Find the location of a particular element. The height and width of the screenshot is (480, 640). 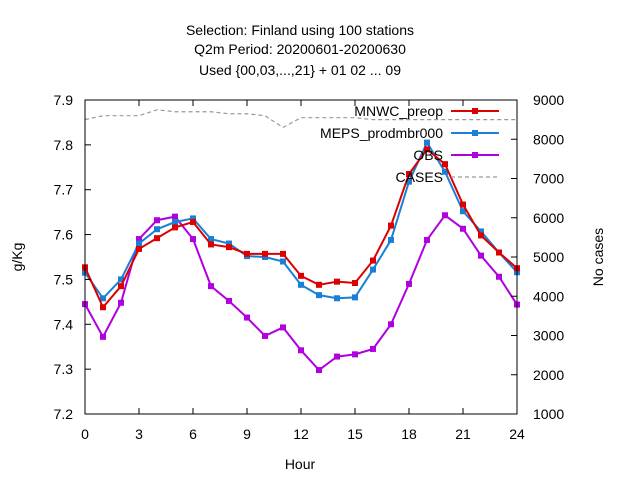

legend-label: CASES is located at coordinates (419, 177).